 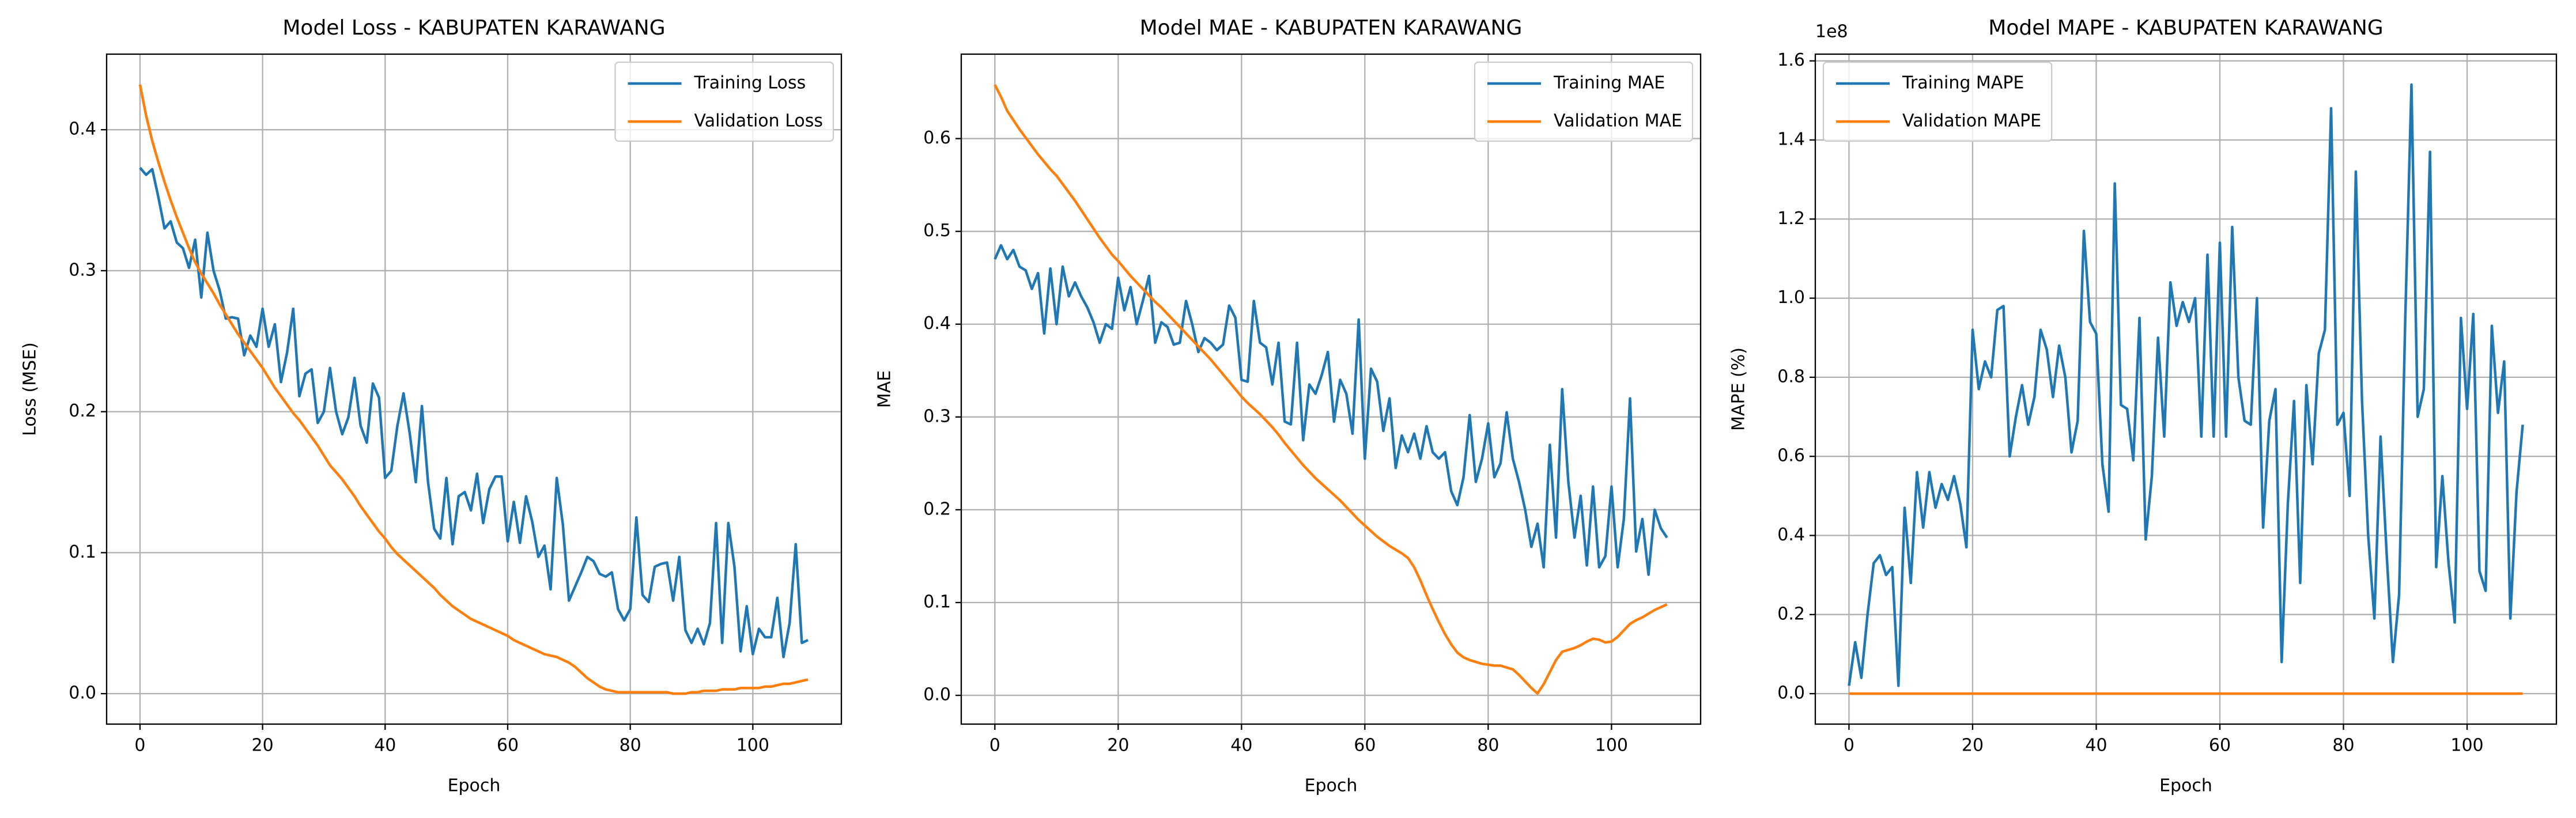 What do you see at coordinates (758, 121) in the screenshot?
I see `legend-label: Validation Loss` at bounding box center [758, 121].